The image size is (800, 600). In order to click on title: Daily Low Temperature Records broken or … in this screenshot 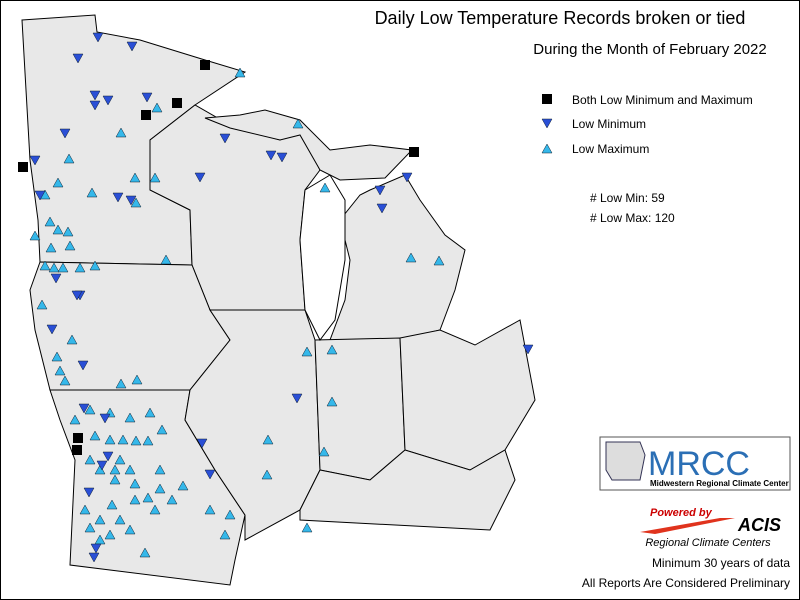, I will do `click(560, 18)`.